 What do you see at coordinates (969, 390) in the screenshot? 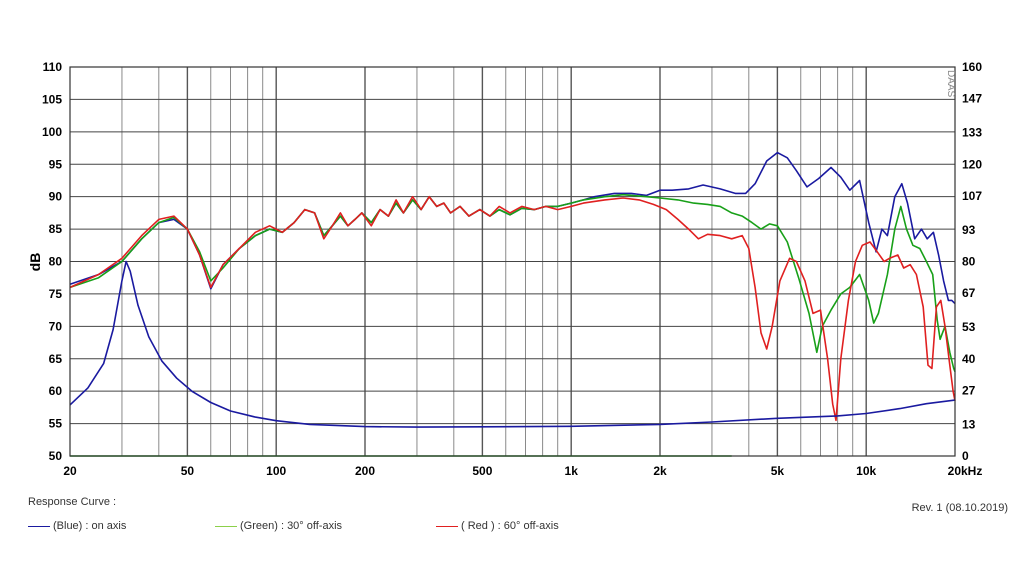
I see `y2-tick-label: 27` at bounding box center [969, 390].